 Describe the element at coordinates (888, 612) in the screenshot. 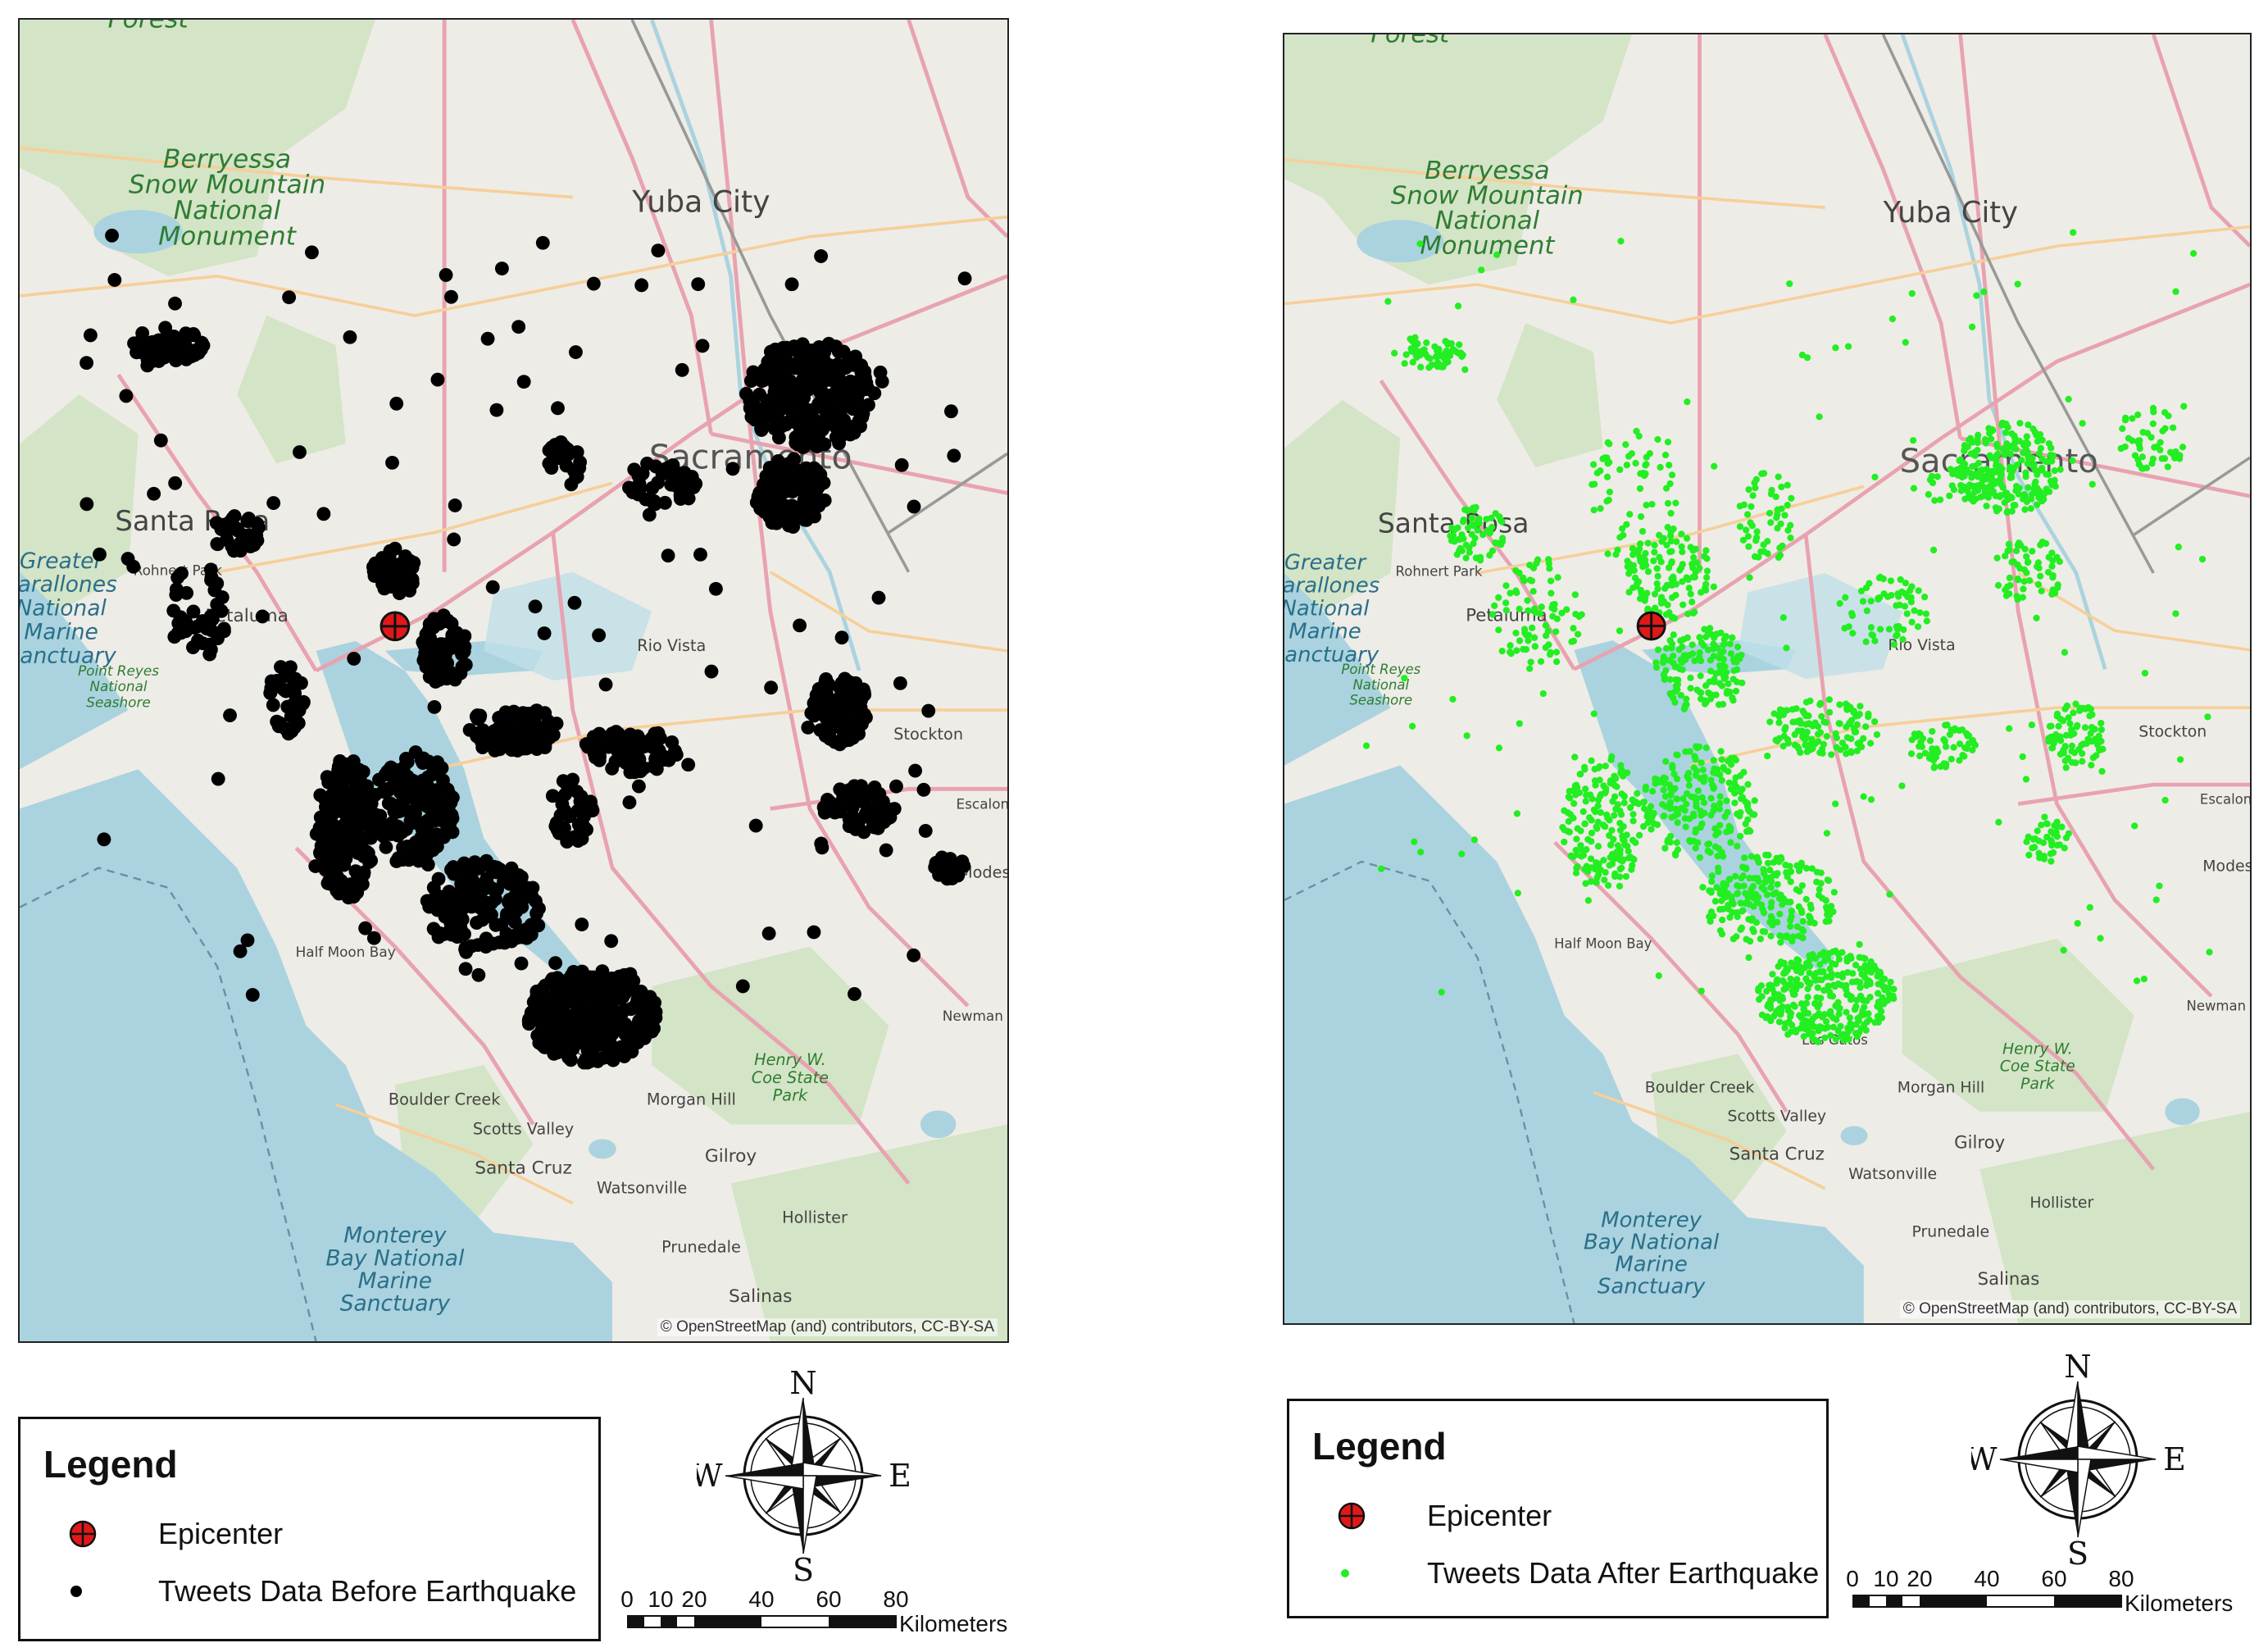

I see `road` at that location.